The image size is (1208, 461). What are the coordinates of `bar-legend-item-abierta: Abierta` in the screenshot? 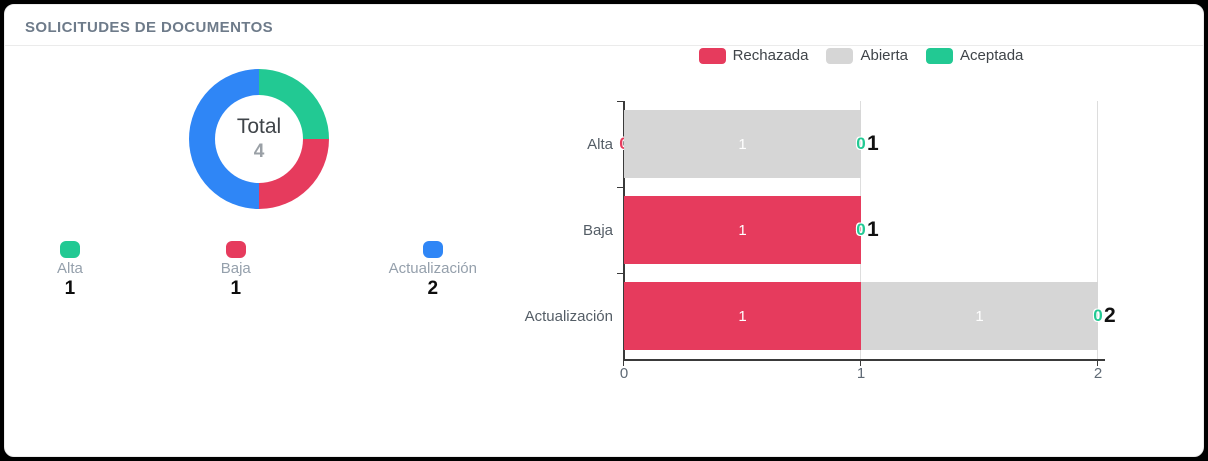 It's located at (867, 55).